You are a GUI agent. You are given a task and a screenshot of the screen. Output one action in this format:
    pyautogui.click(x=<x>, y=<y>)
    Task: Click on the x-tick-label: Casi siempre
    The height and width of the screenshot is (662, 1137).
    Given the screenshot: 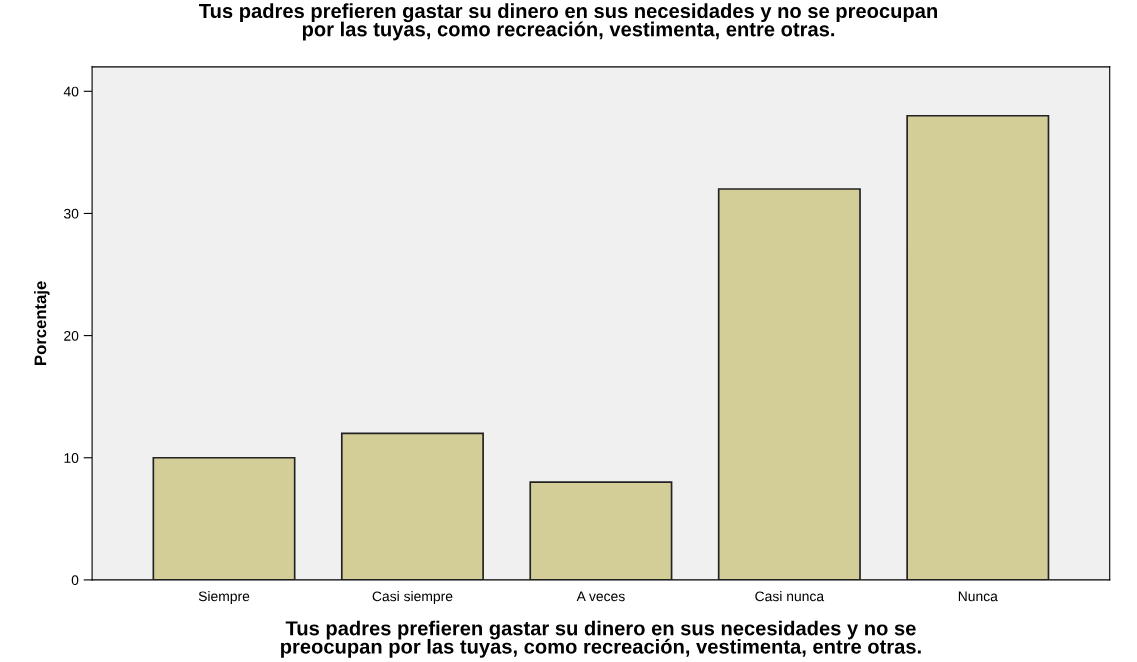 What is the action you would take?
    pyautogui.click(x=412, y=597)
    